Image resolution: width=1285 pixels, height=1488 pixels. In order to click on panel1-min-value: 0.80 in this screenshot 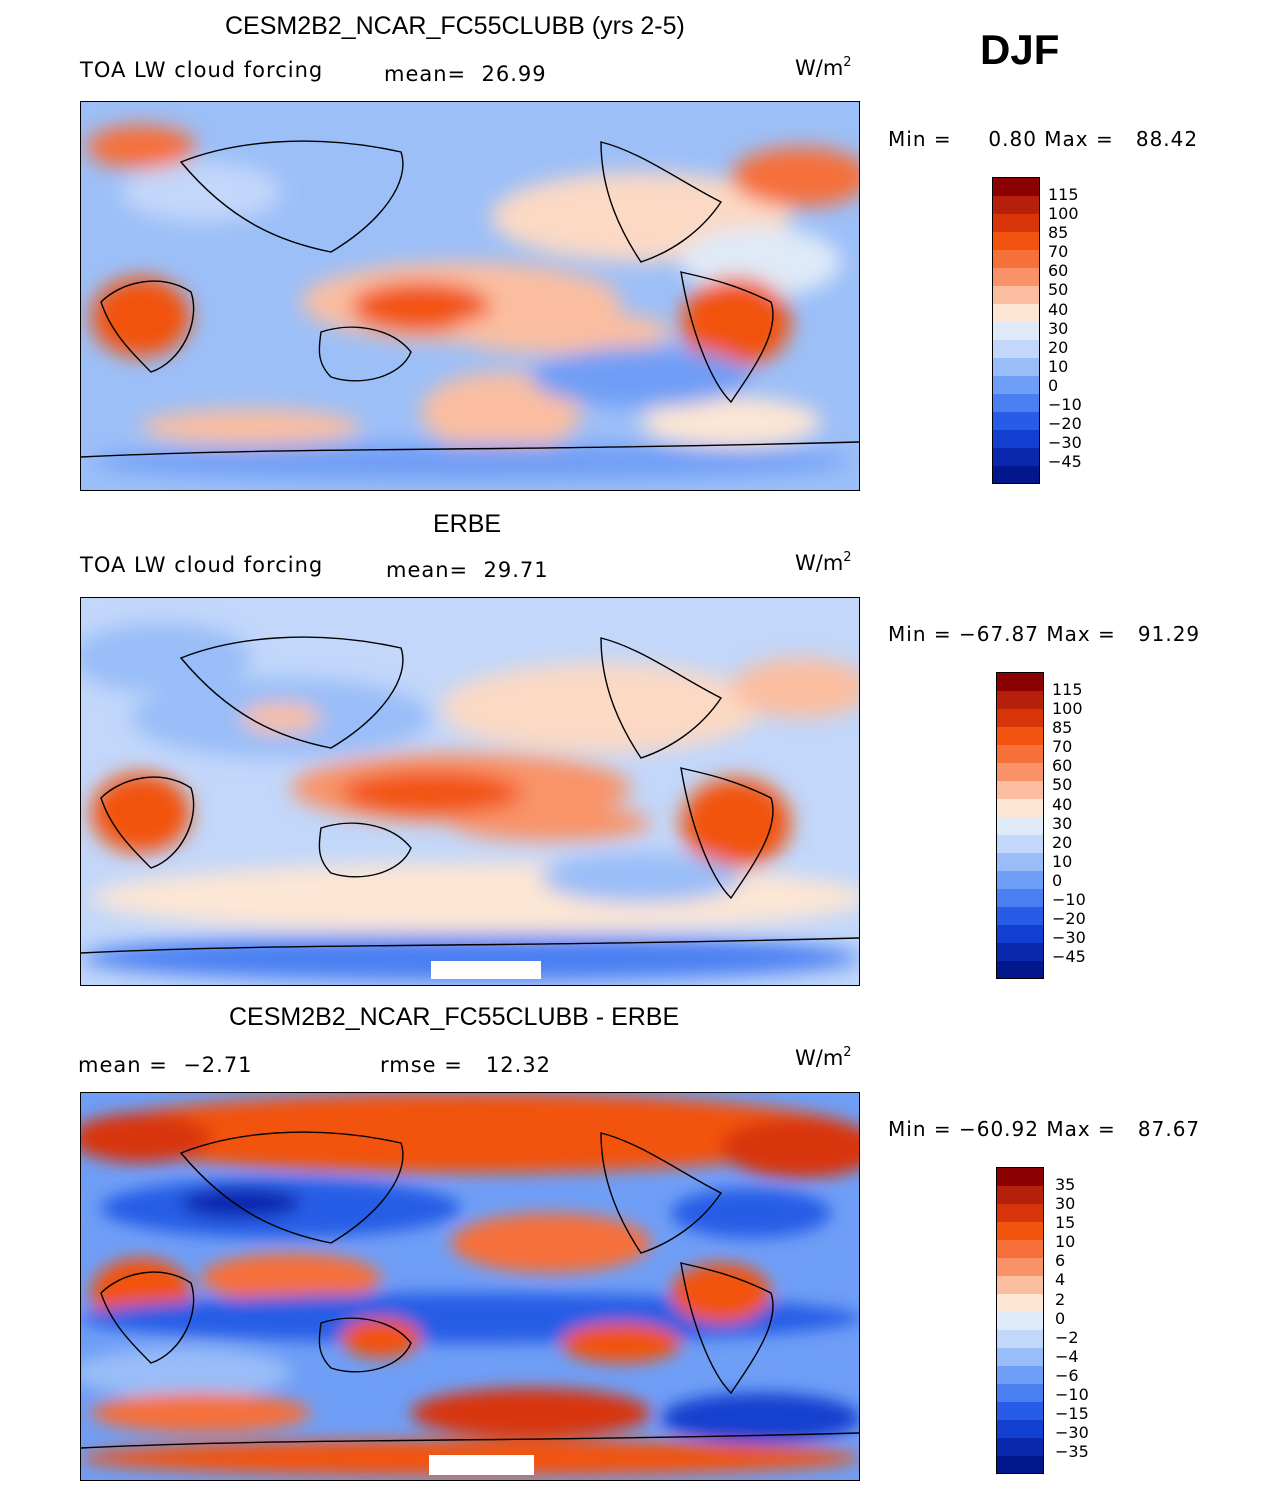, I will do `click(1012, 139)`.